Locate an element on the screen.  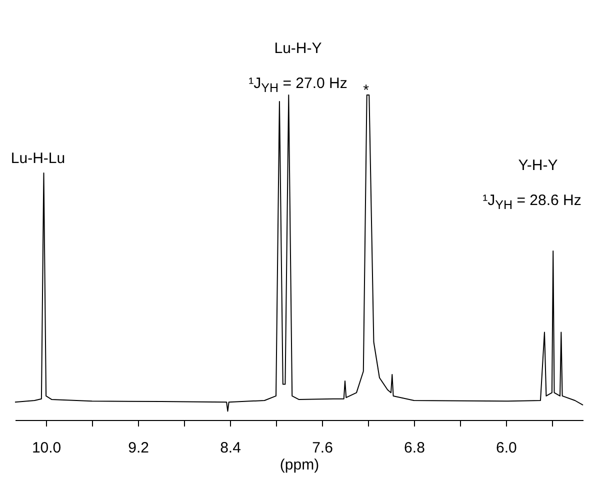
x-tick-label: 8.4 is located at coordinates (230, 448).